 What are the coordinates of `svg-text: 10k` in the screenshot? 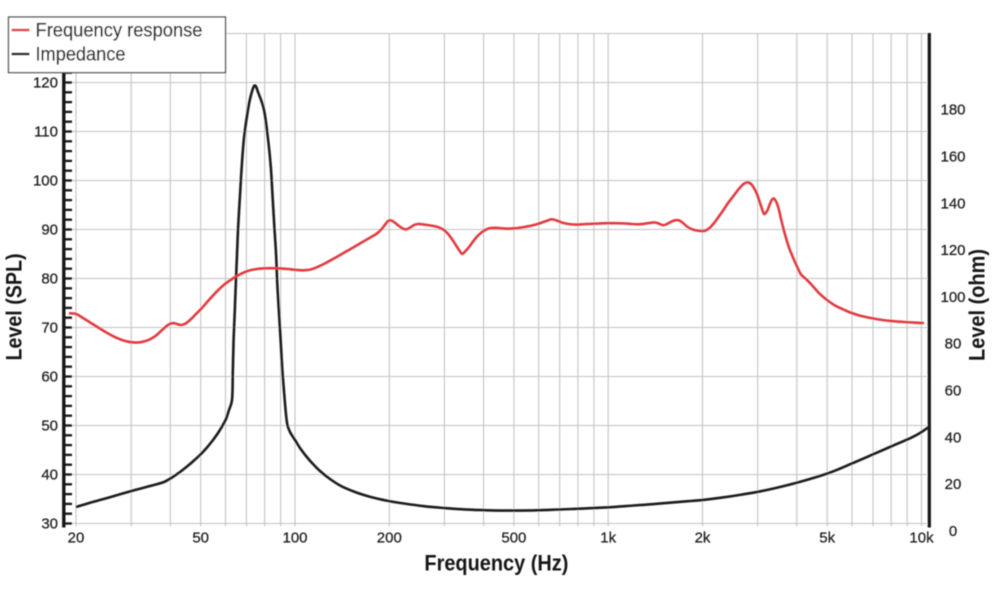 It's located at (921, 538).